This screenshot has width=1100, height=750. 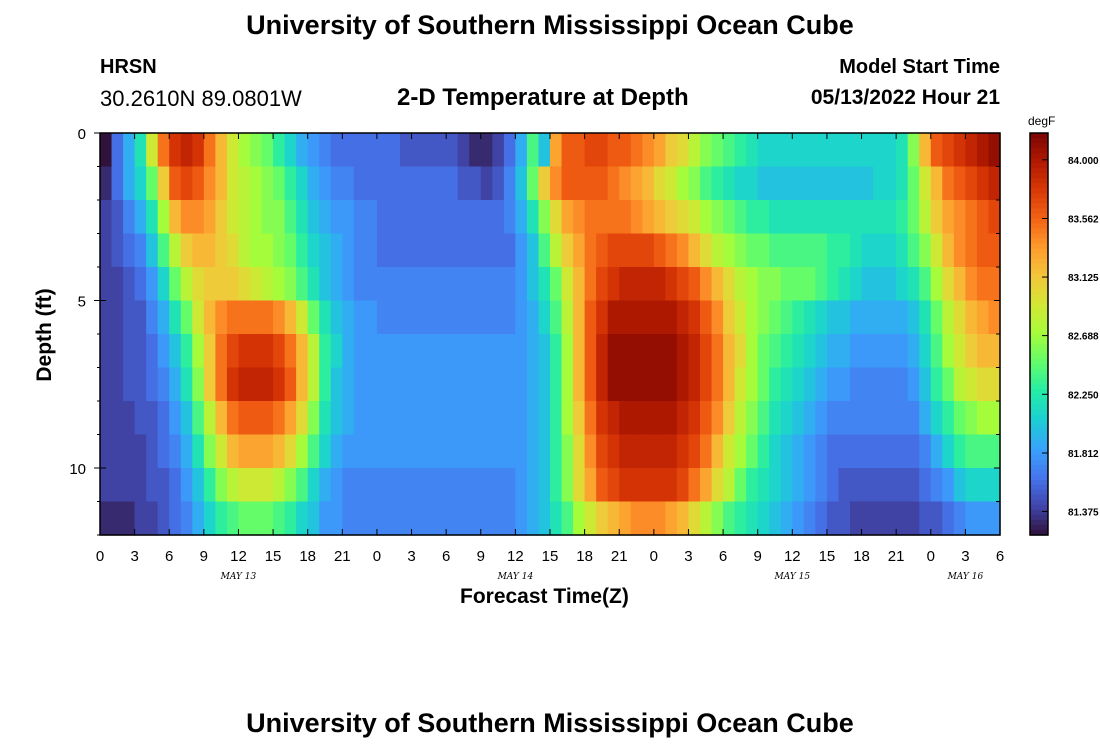 What do you see at coordinates (77, 469) in the screenshot?
I see `y-tick-label: 10` at bounding box center [77, 469].